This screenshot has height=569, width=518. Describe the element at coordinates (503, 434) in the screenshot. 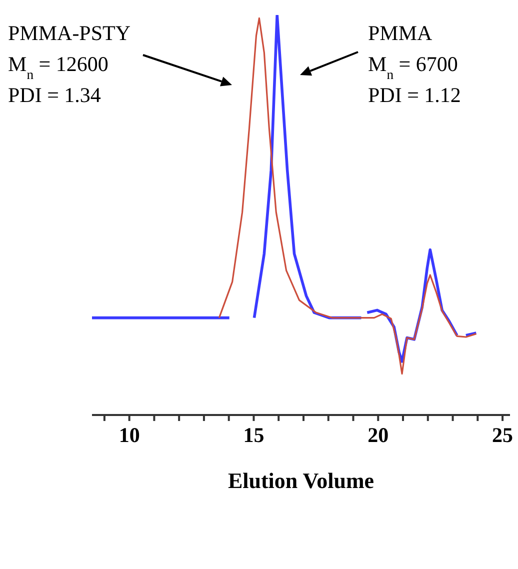

I see `x-tick-label: 25` at that location.